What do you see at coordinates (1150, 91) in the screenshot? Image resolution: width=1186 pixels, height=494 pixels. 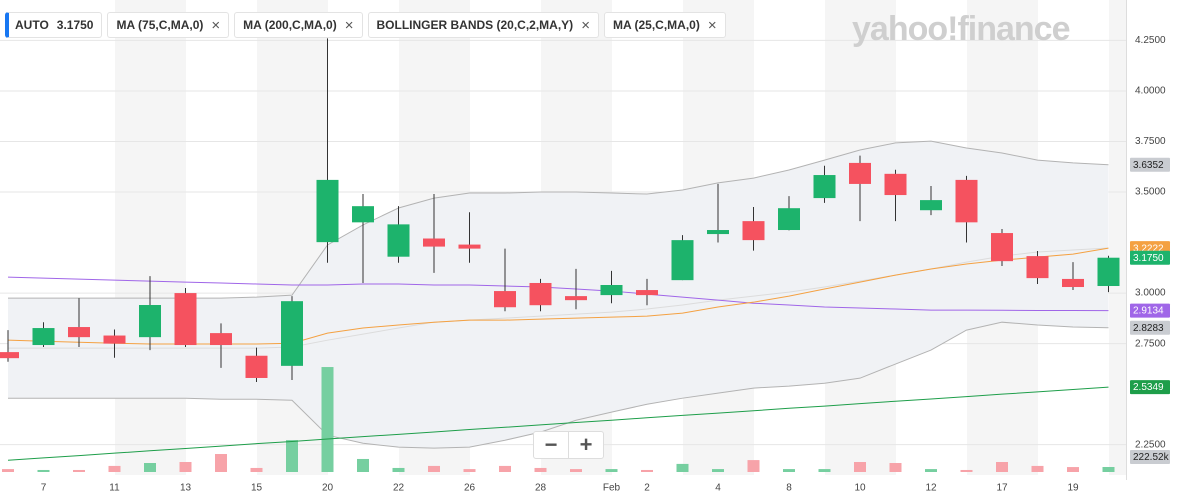 I see `y-tick-label: 4.0000` at bounding box center [1150, 91].